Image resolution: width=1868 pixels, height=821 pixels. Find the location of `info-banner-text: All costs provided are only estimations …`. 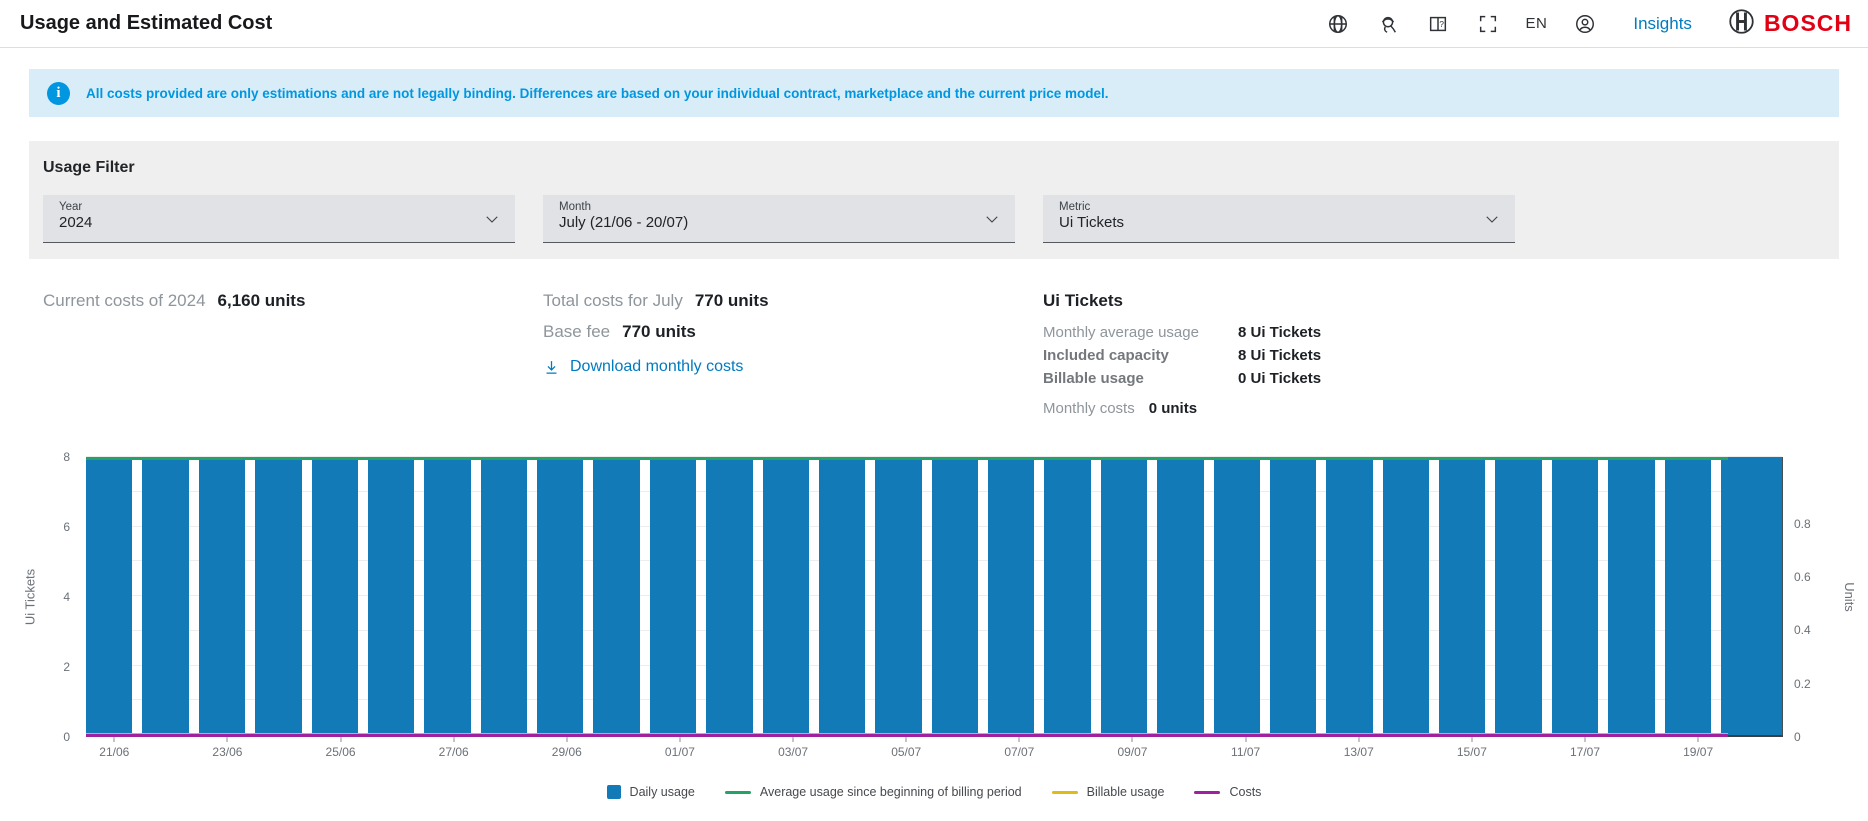

info-banner-text: All costs provided are only estimations … is located at coordinates (597, 93).